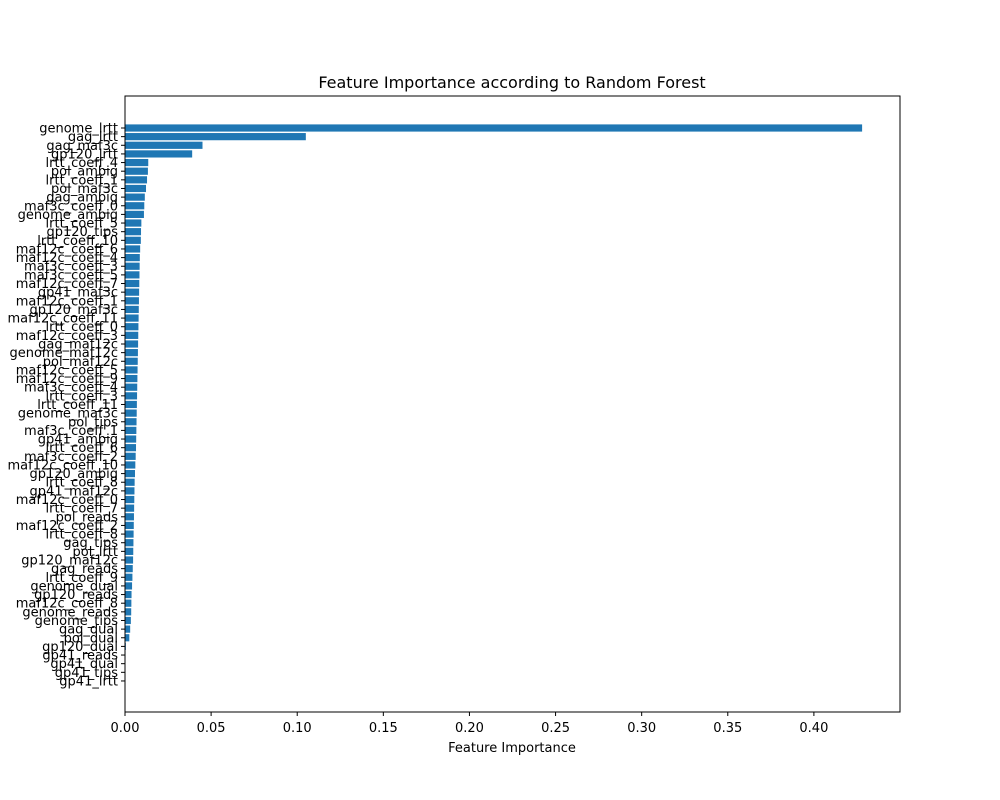 The height and width of the screenshot is (800, 1000). I want to click on bar-pol_tips, so click(131, 422).